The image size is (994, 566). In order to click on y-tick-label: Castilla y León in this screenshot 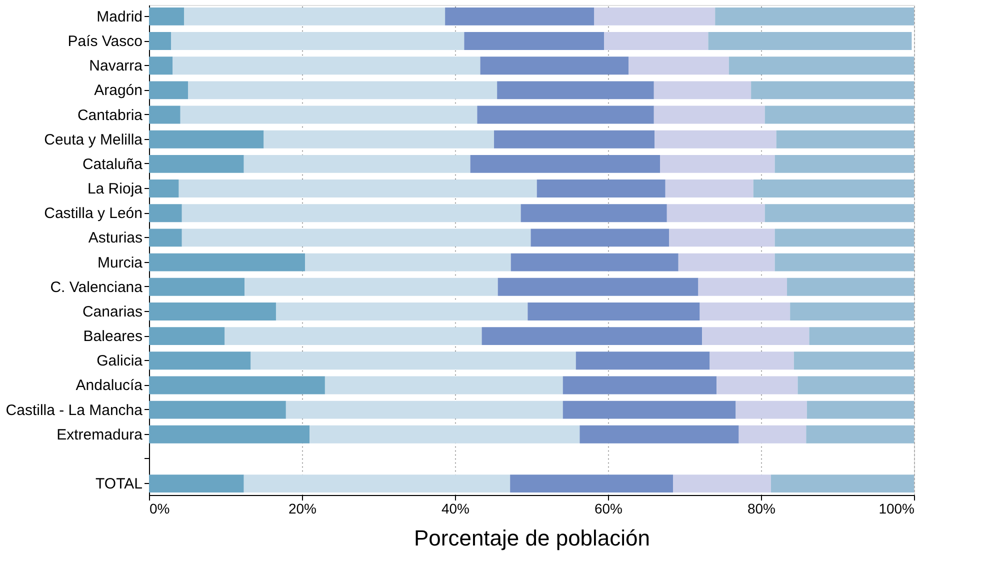, I will do `click(93, 213)`.